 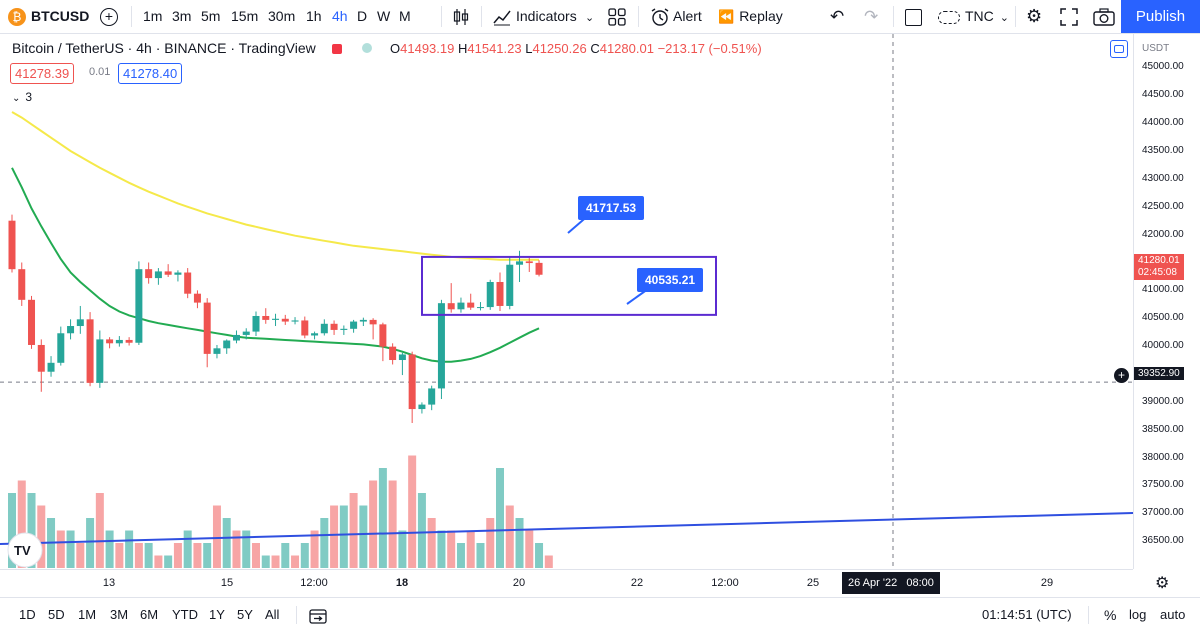 What do you see at coordinates (750, 16) in the screenshot?
I see `replay-button: ⏪ Replay` at bounding box center [750, 16].